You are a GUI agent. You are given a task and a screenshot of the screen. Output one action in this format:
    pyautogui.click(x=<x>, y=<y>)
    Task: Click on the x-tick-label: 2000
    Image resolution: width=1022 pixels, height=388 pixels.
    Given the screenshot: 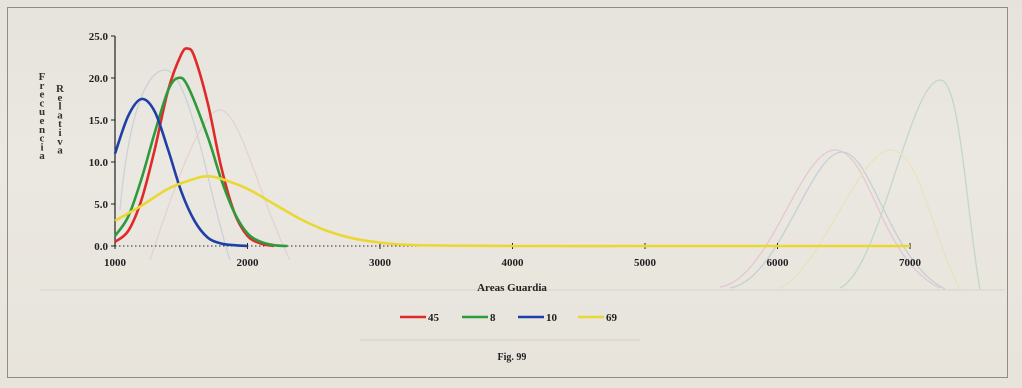 What is the action you would take?
    pyautogui.click(x=248, y=263)
    